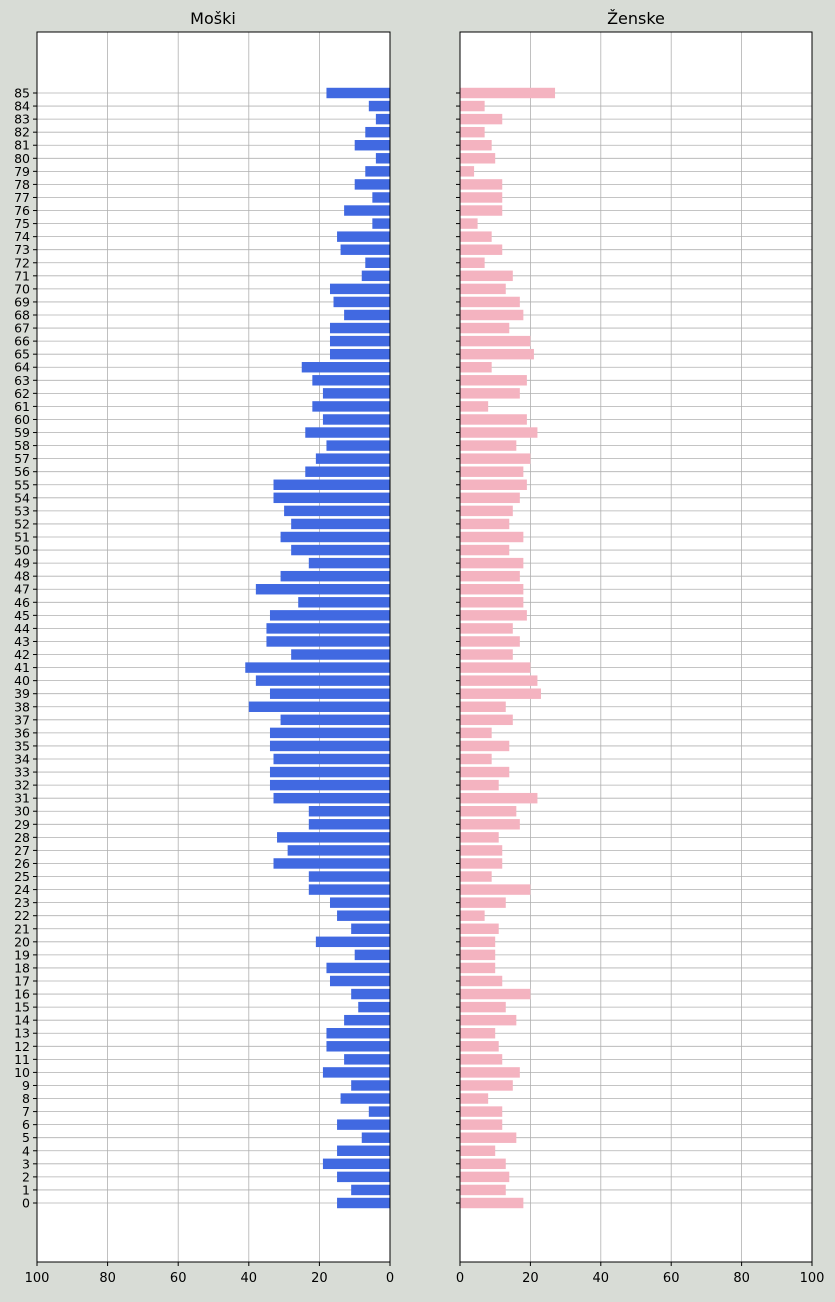  Describe the element at coordinates (22, 354) in the screenshot. I see `y-tick-label: 65` at that location.